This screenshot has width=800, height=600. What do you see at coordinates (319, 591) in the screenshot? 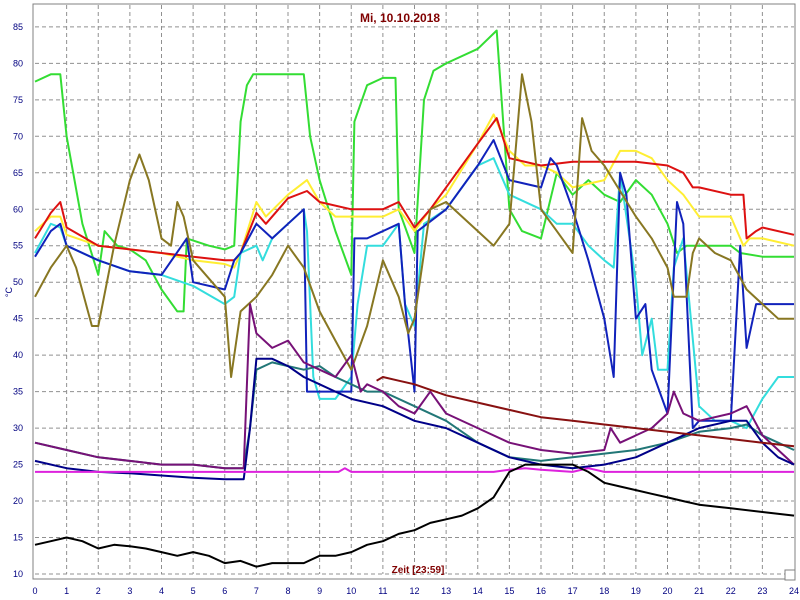
I see `x-tick-label: 9` at bounding box center [319, 591].